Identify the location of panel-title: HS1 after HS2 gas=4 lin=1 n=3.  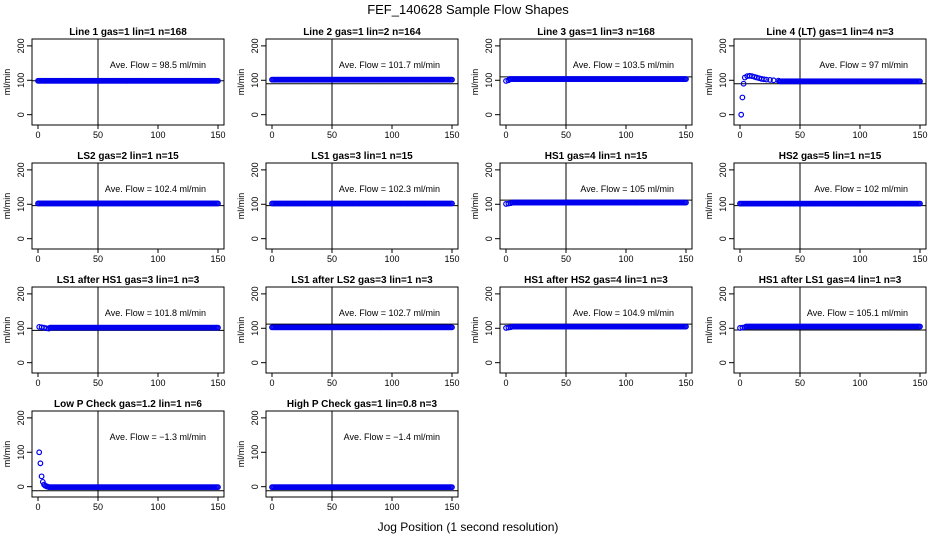
(596, 280).